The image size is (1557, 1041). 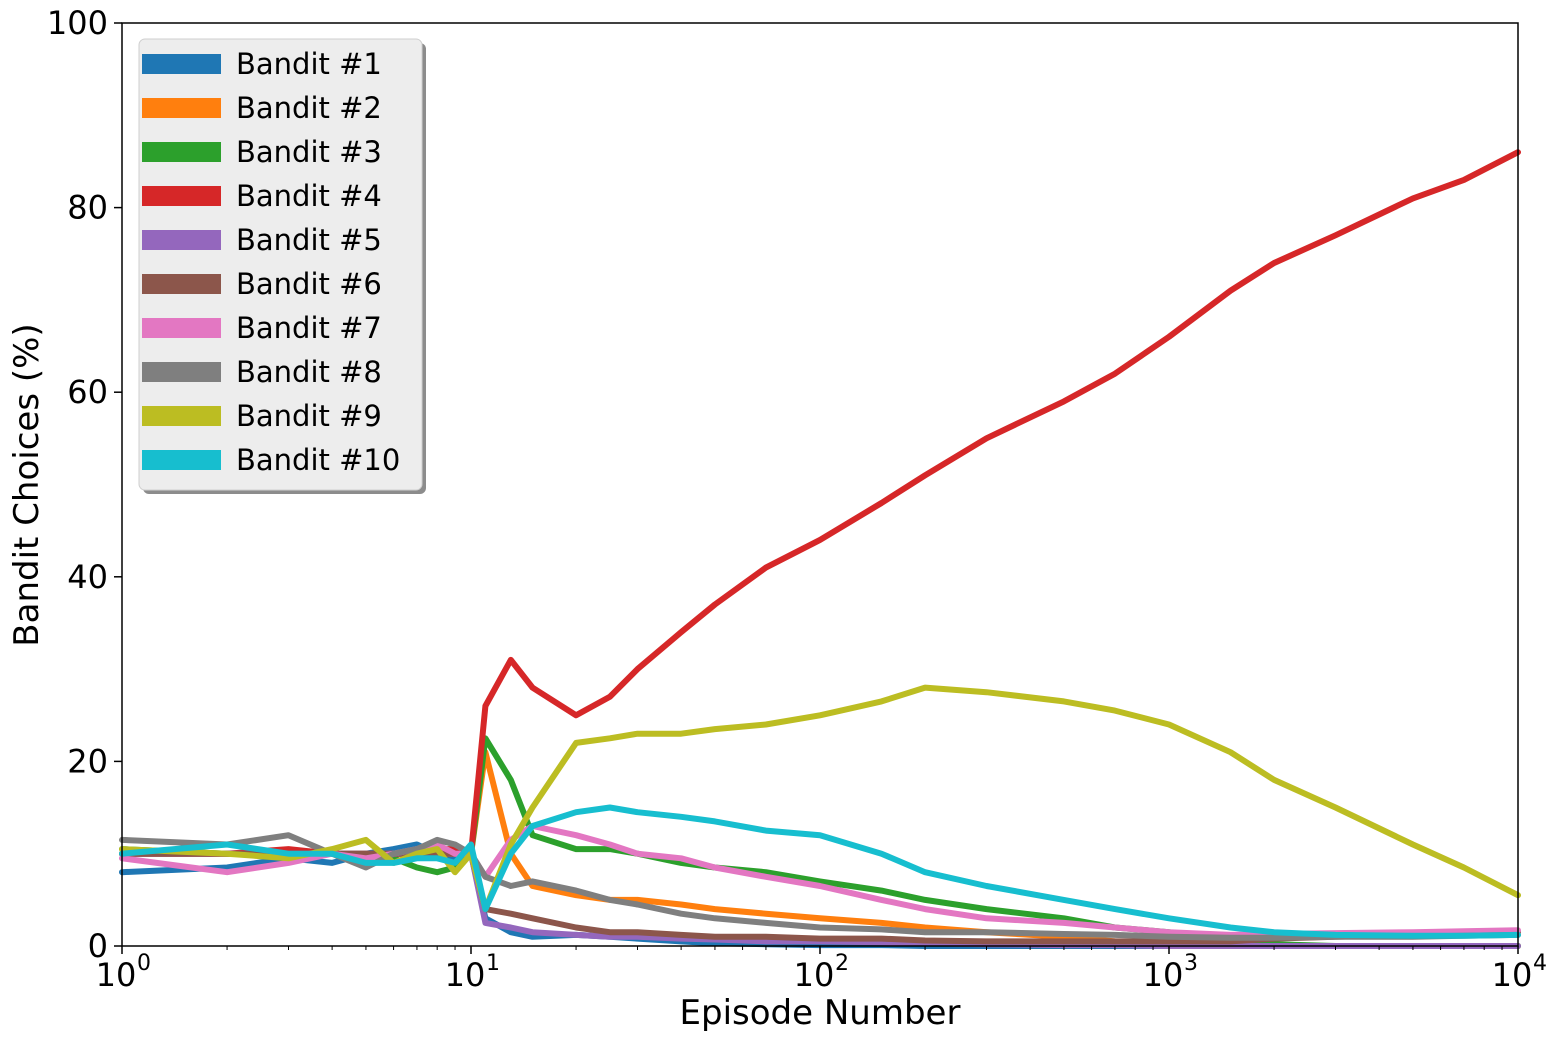 What do you see at coordinates (87, 577) in the screenshot?
I see `y-tick-label: 40` at bounding box center [87, 577].